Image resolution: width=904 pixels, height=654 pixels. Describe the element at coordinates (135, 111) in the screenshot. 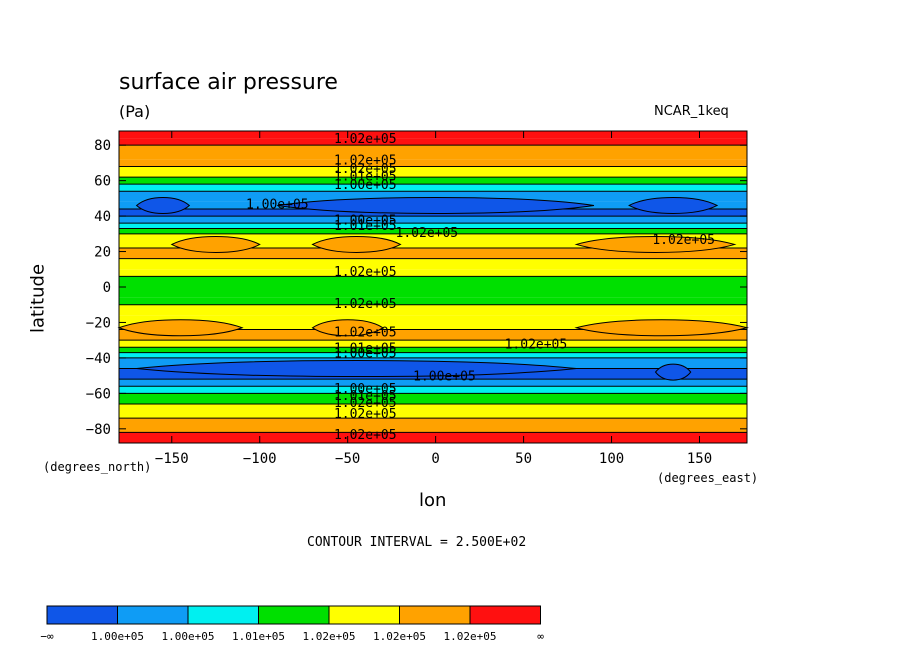

I see `units-label: (Pa)` at that location.